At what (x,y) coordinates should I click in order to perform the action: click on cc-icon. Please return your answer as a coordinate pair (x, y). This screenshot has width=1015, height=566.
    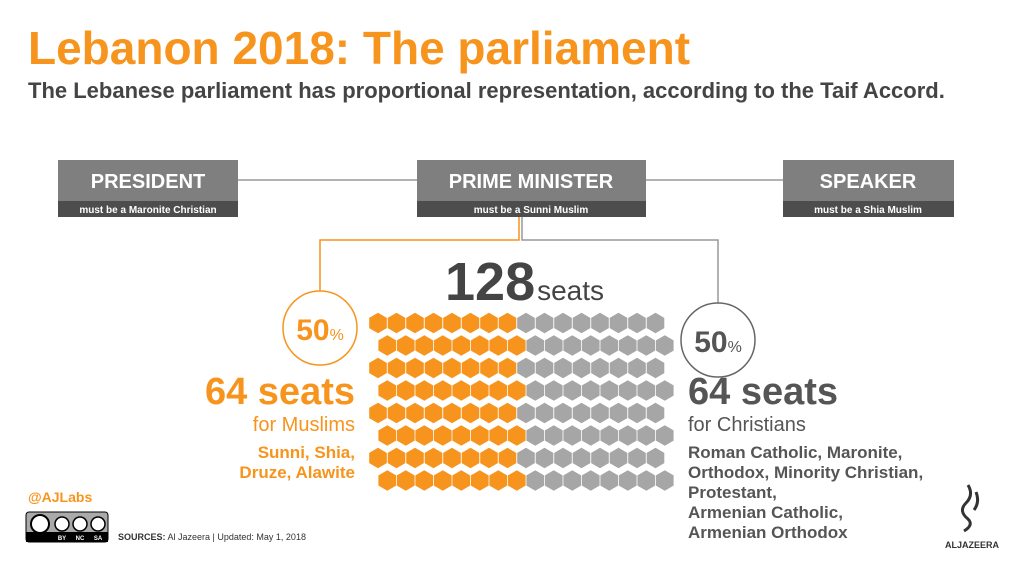
    Looking at the image, I should click on (62, 524).